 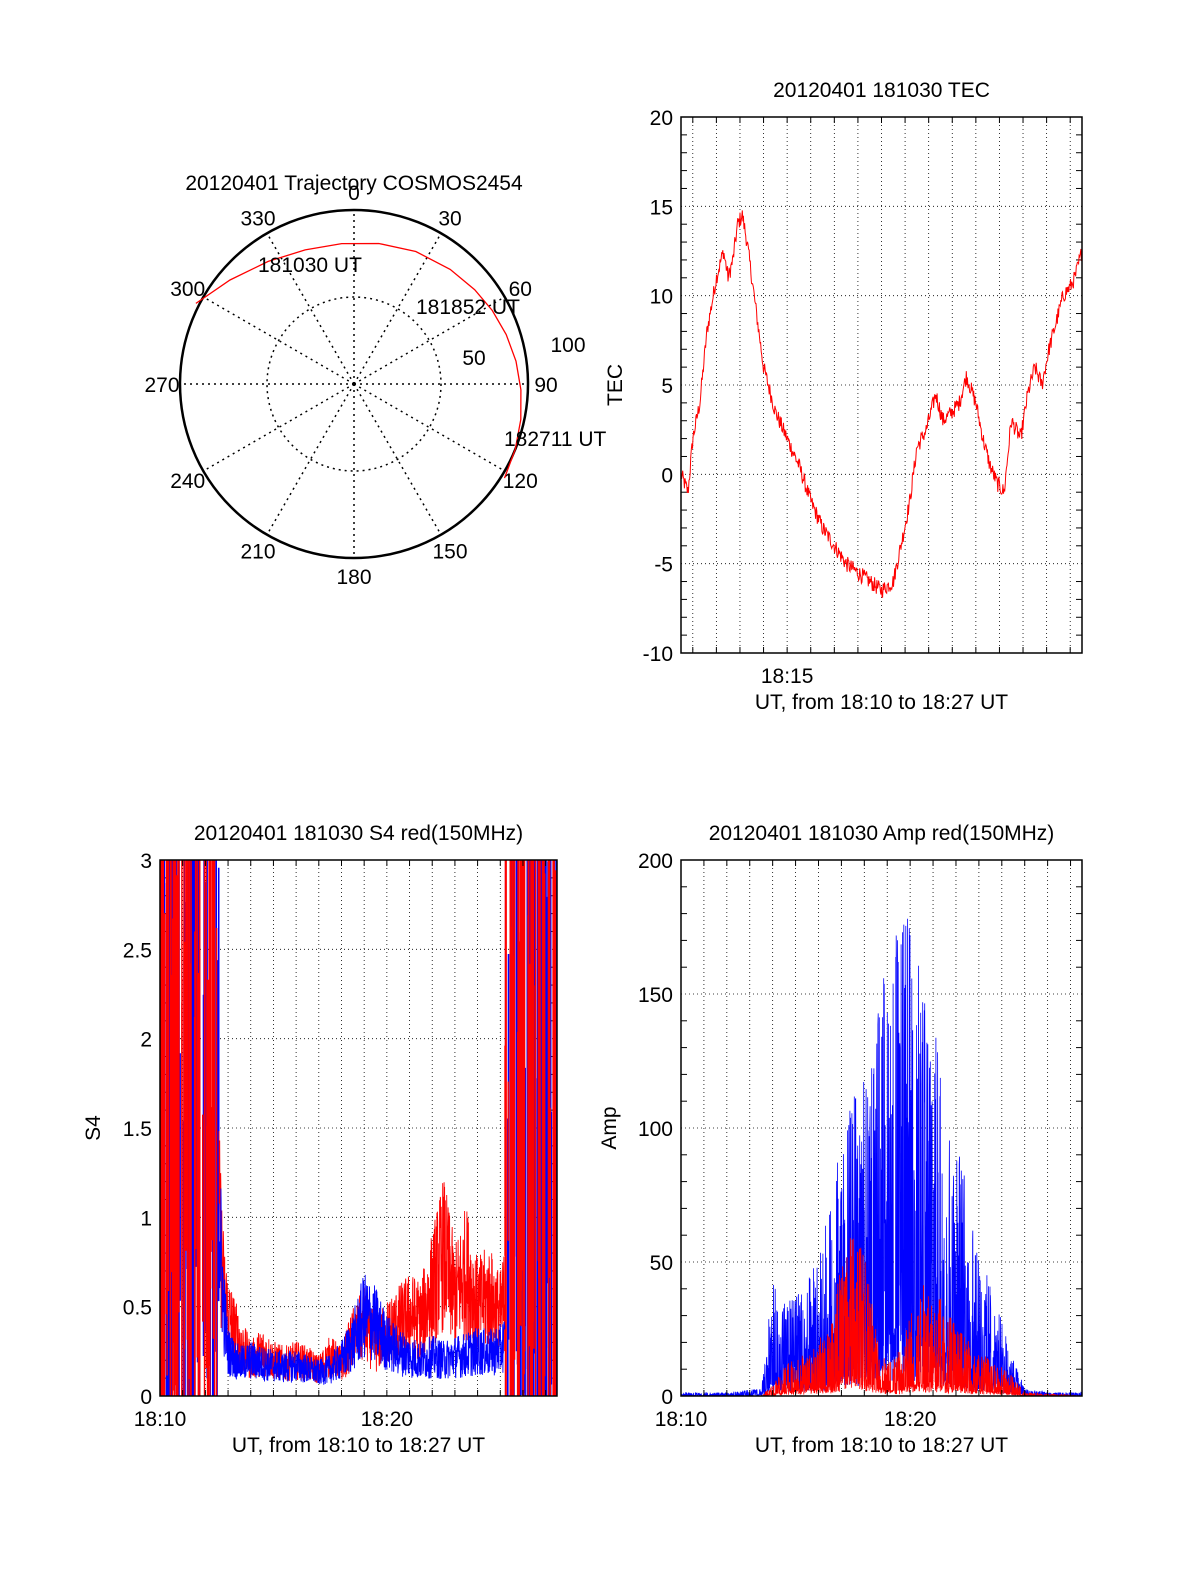 What do you see at coordinates (881, 702) in the screenshot?
I see `tec-xlabel: UT, from 18:10 to 18:27 UT` at bounding box center [881, 702].